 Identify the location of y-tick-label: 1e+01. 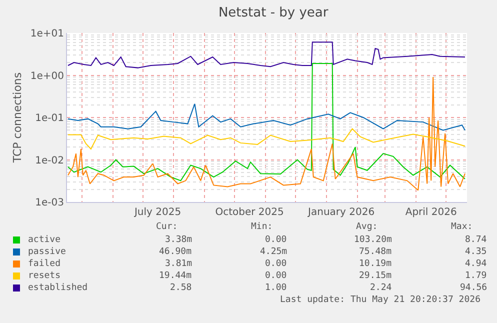
(47, 34).